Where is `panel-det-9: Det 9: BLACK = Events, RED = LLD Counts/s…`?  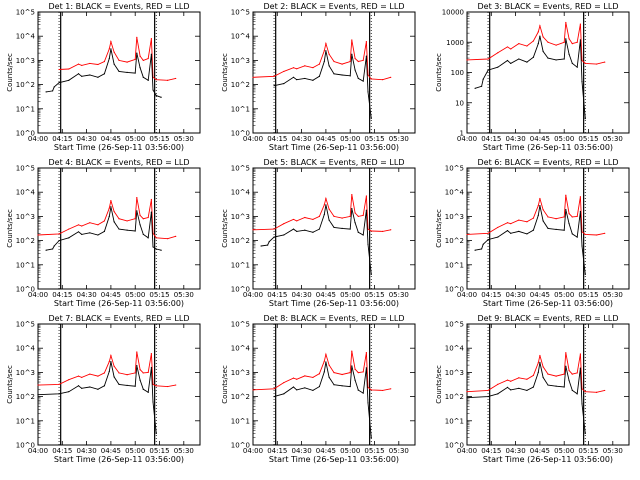 panel-det-9: Det 9: BLACK = Events, RED = LLD Counts/s… is located at coordinates (532, 389).